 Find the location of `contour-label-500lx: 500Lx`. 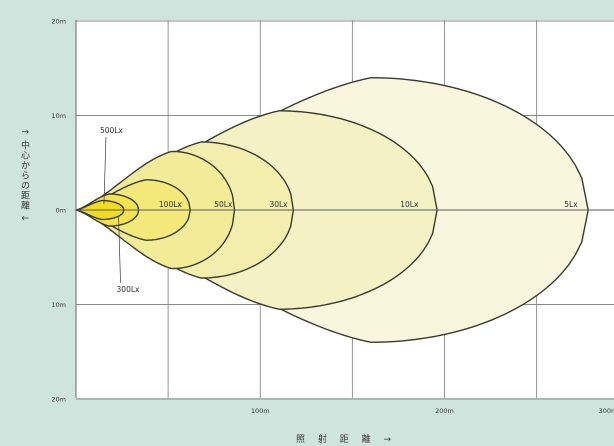

contour-label-500lx: 500Lx is located at coordinates (111, 130).